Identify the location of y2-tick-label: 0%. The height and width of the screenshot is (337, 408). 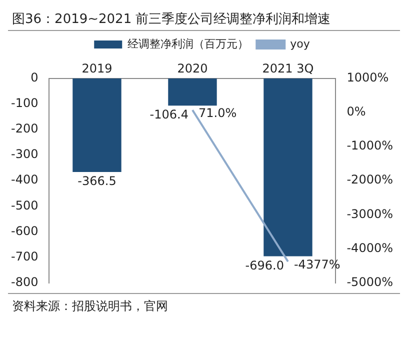
(356, 111).